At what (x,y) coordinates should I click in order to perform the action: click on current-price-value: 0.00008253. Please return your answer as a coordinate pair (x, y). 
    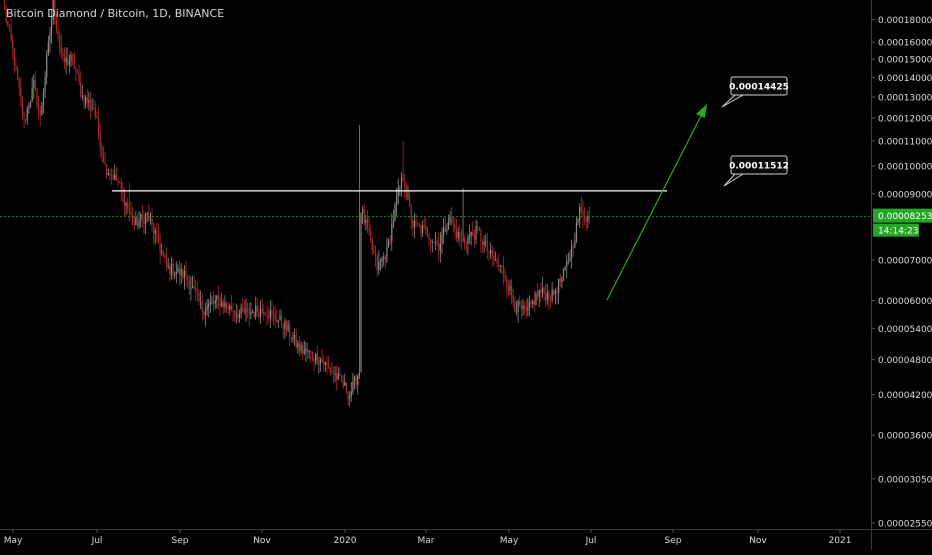
    Looking at the image, I should click on (905, 217).